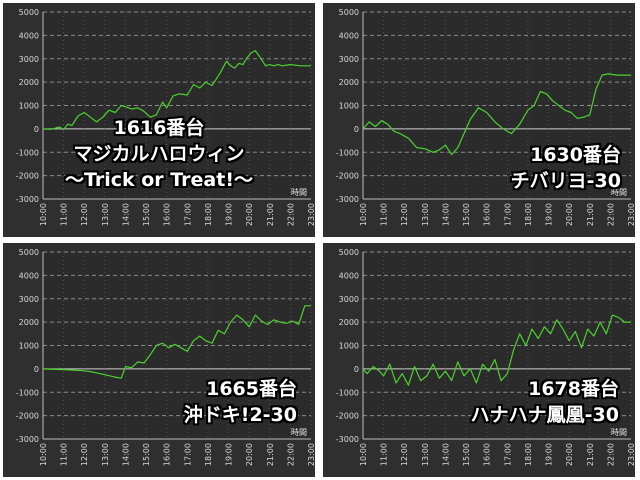 The height and width of the screenshot is (480, 640). I want to click on title-line: ハナハナ鳳凰-30, so click(544, 415).